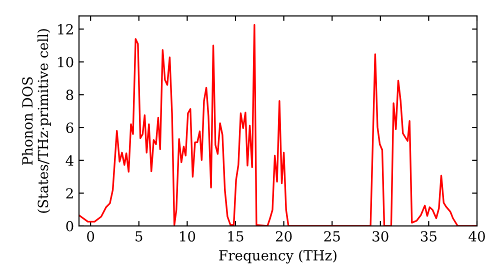 The width and height of the screenshot is (500, 280). Describe the element at coordinates (476, 236) in the screenshot. I see `x-tick-label: 40` at that location.